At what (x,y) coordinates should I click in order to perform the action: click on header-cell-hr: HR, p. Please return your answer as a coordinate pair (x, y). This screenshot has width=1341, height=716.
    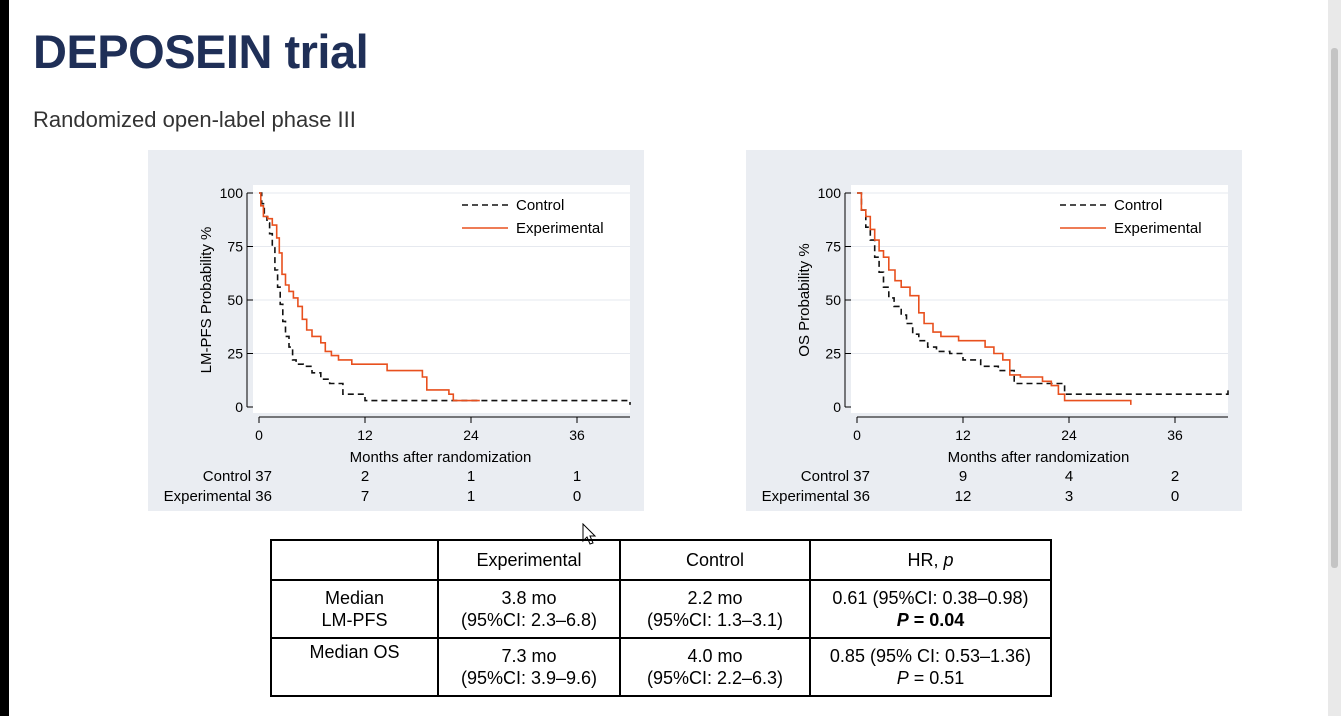
    Looking at the image, I should click on (930, 560).